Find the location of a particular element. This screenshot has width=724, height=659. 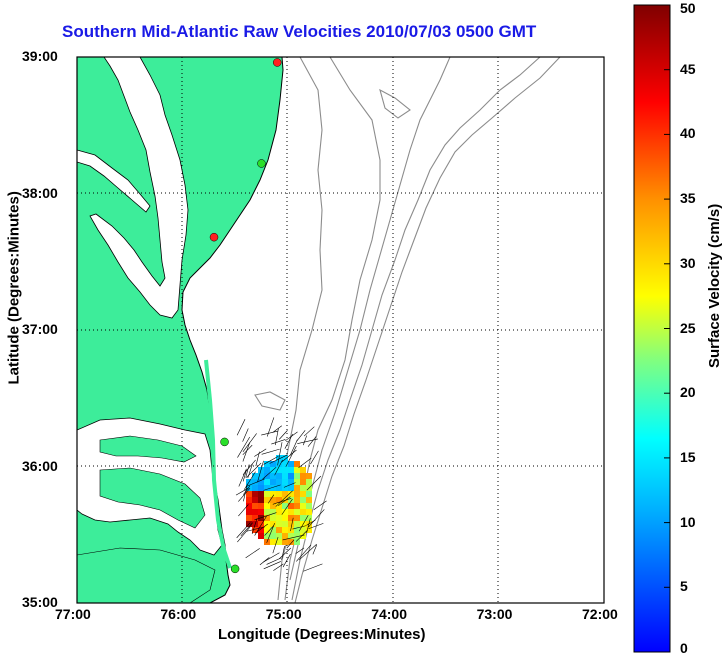

velocity-vectors is located at coordinates (281, 494).